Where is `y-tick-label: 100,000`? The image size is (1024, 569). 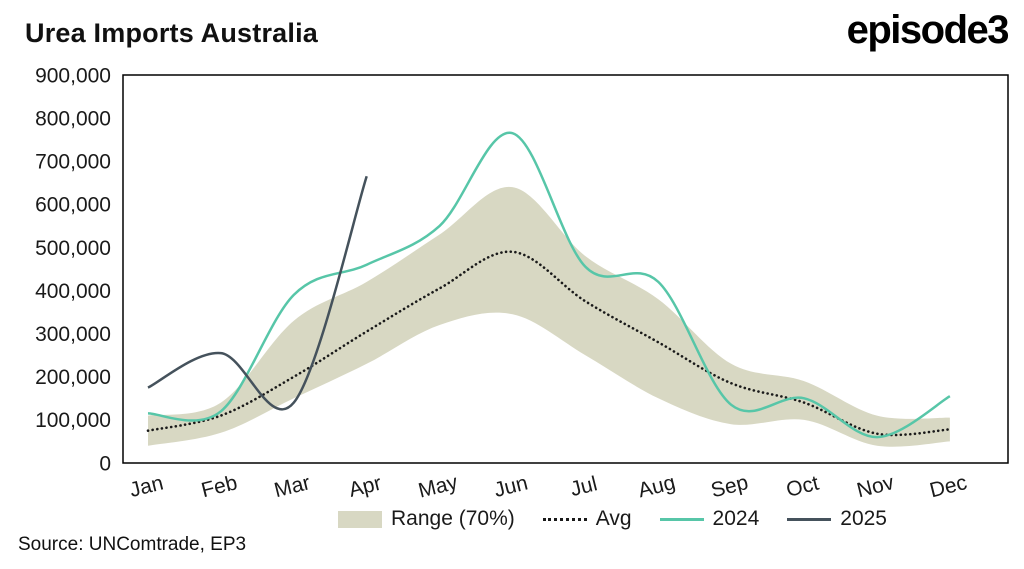 y-tick-label: 100,000 is located at coordinates (73, 420).